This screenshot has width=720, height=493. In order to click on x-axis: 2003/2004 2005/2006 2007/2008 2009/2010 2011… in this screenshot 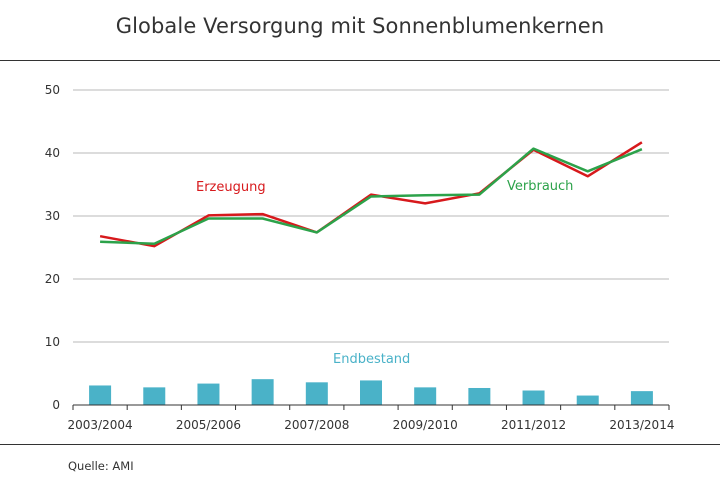, I will do `click(371, 418)`.